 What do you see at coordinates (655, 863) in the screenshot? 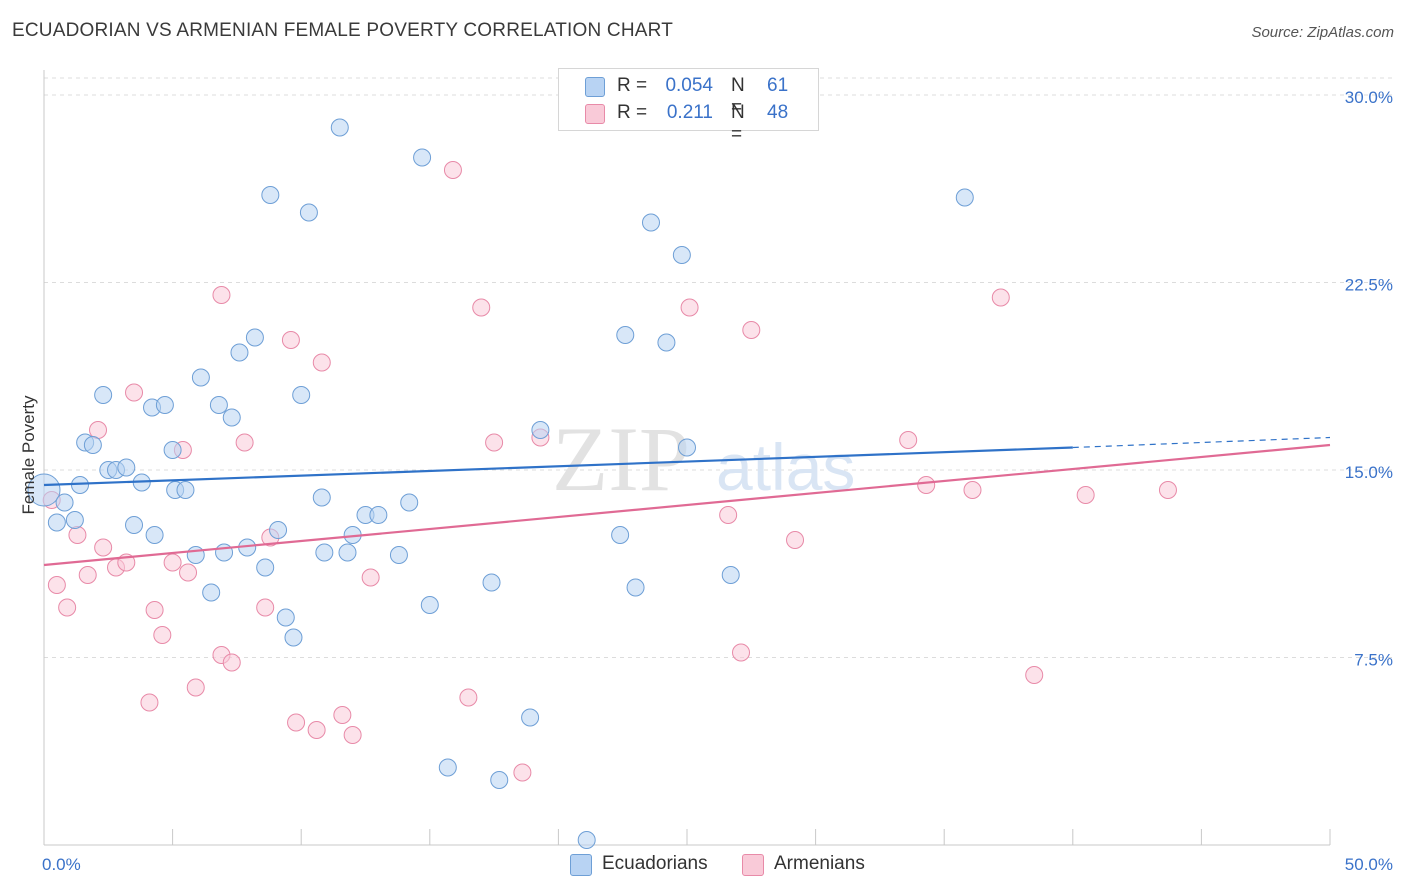
I see `legend-label-ecuadorians: Ecuadorians` at bounding box center [655, 863].